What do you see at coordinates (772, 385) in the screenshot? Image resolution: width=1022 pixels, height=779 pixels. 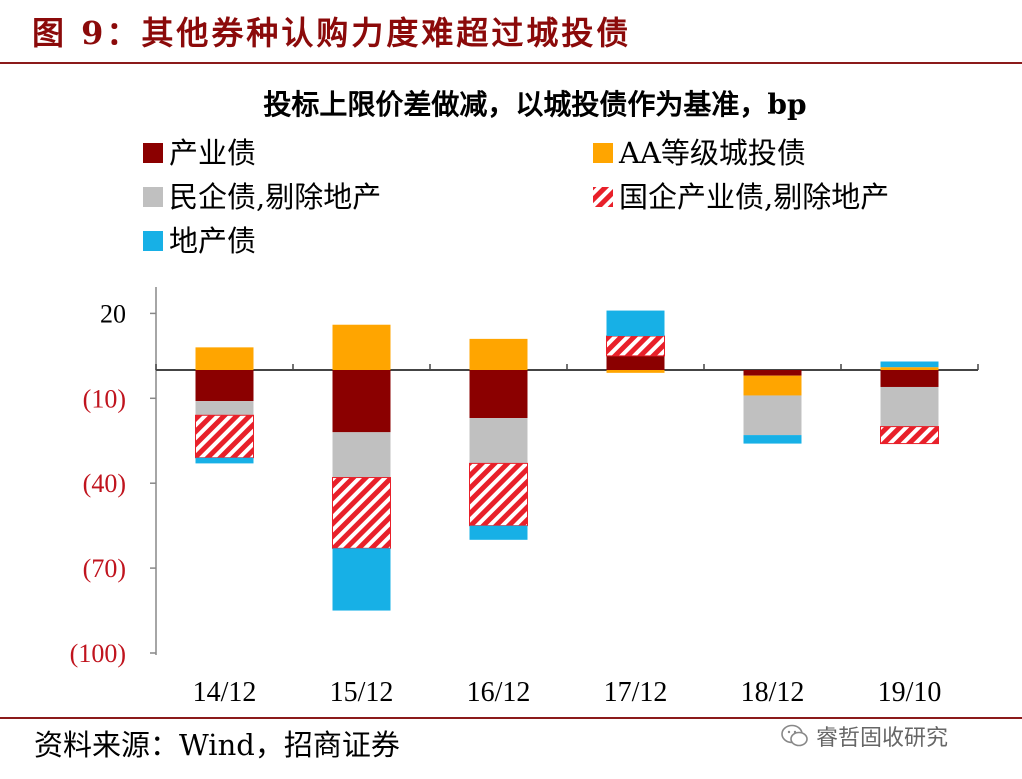 I see `bar-18-12-AA等级城投债` at bounding box center [772, 385].